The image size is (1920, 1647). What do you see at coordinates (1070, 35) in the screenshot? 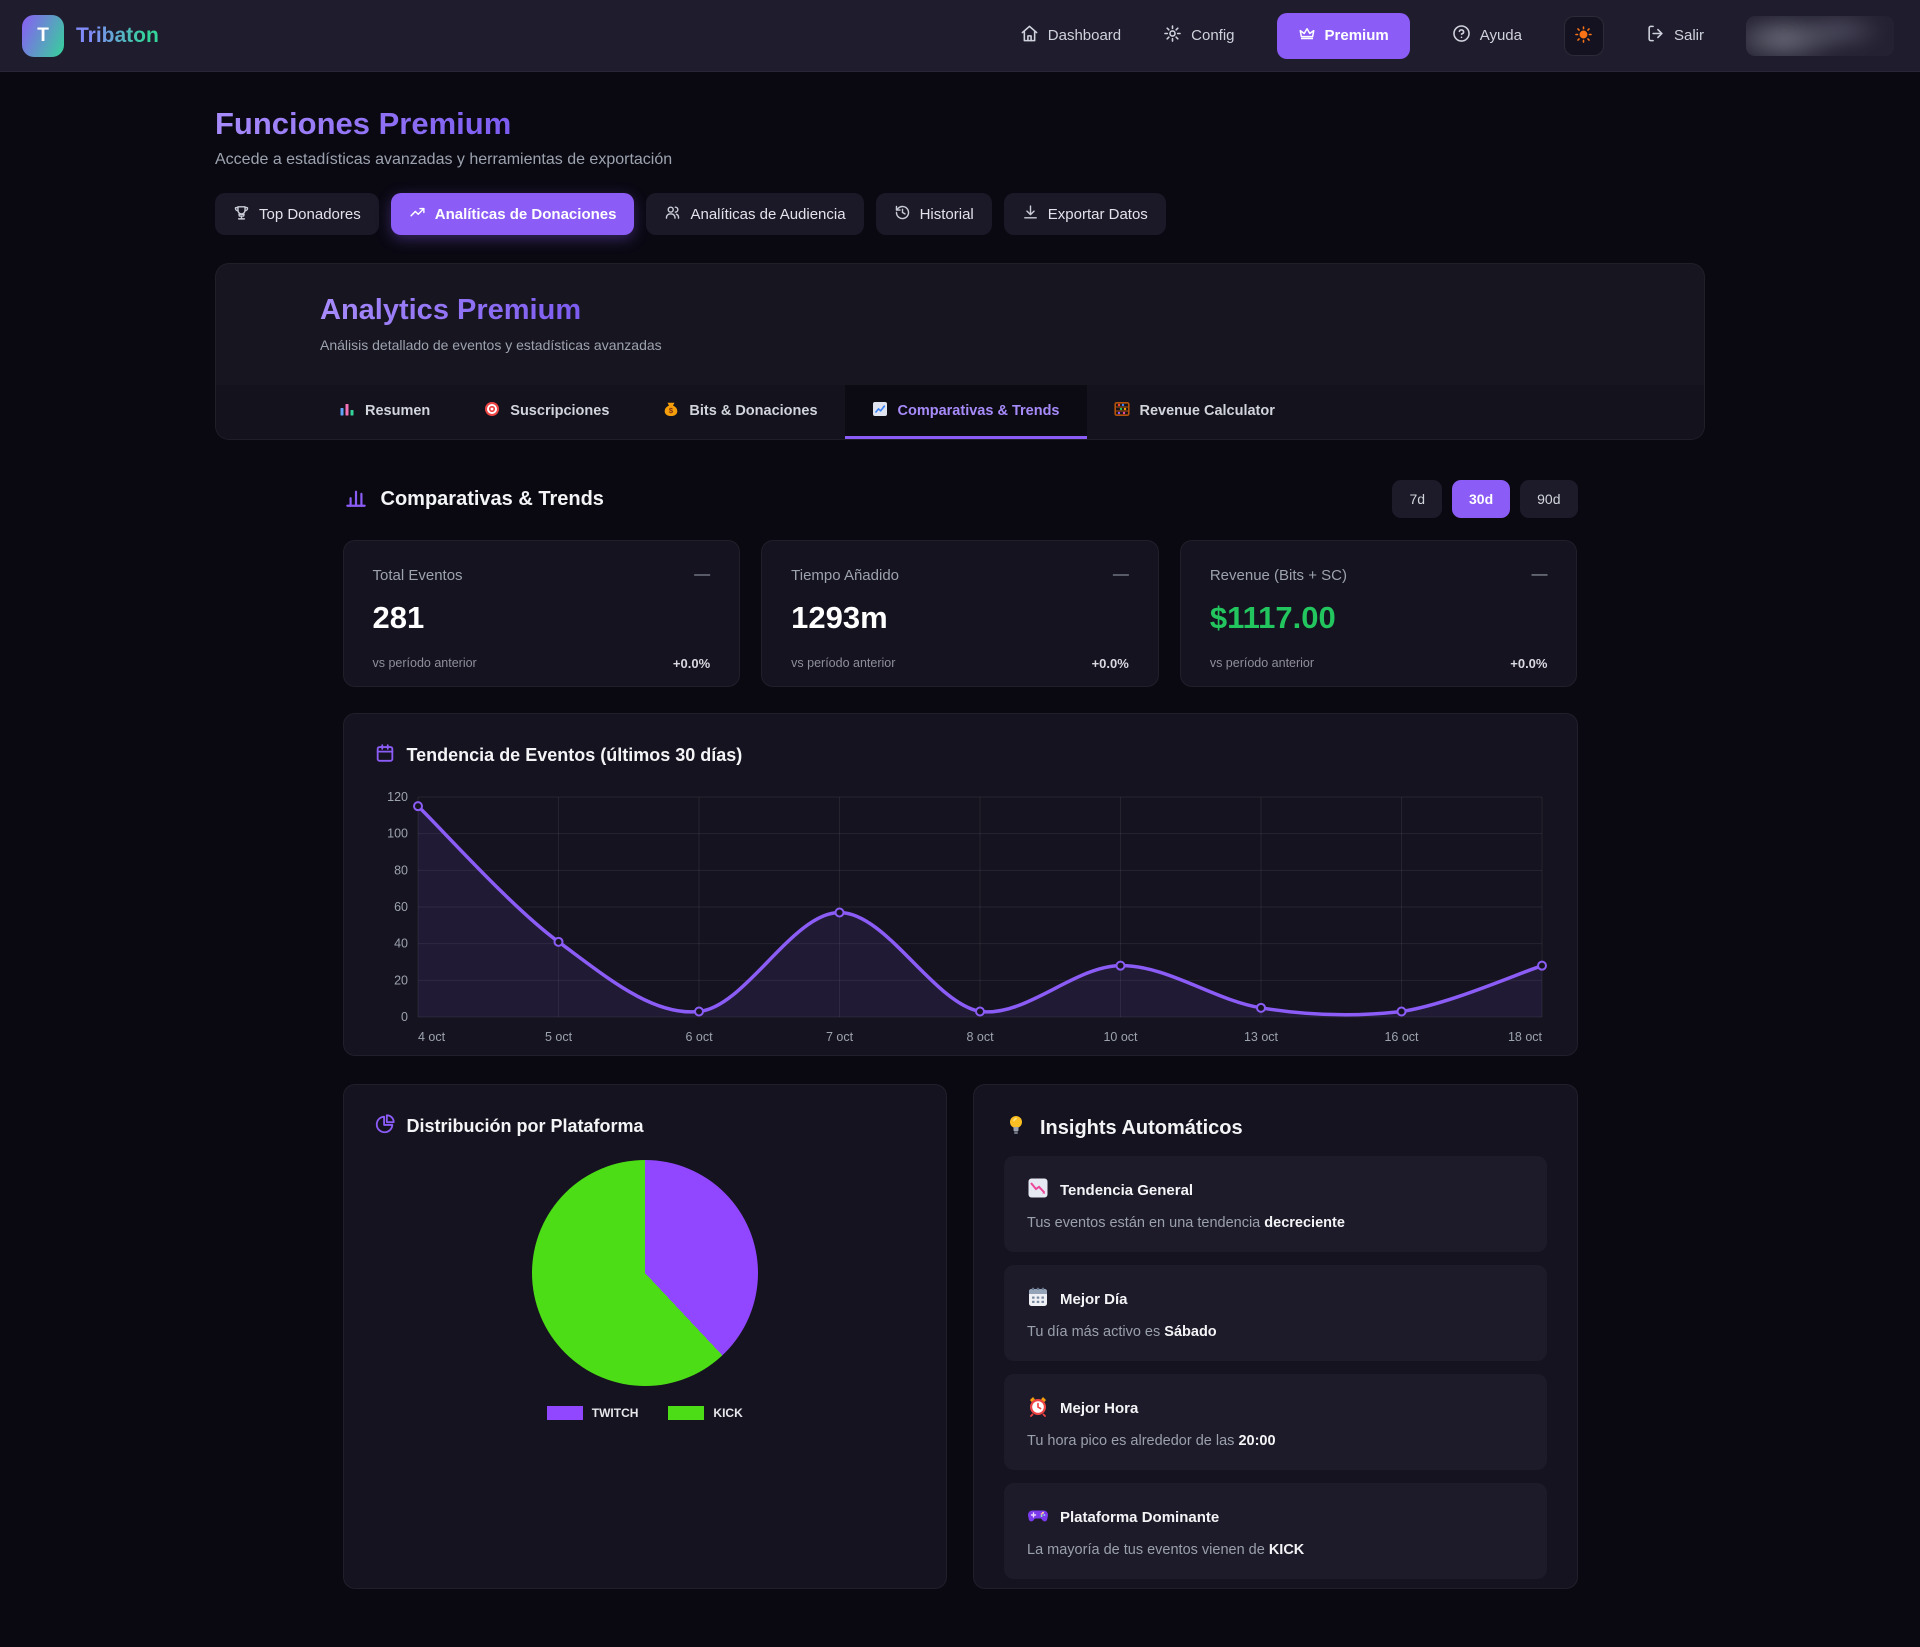
I see `nav-dashboard: Dashboard` at bounding box center [1070, 35].